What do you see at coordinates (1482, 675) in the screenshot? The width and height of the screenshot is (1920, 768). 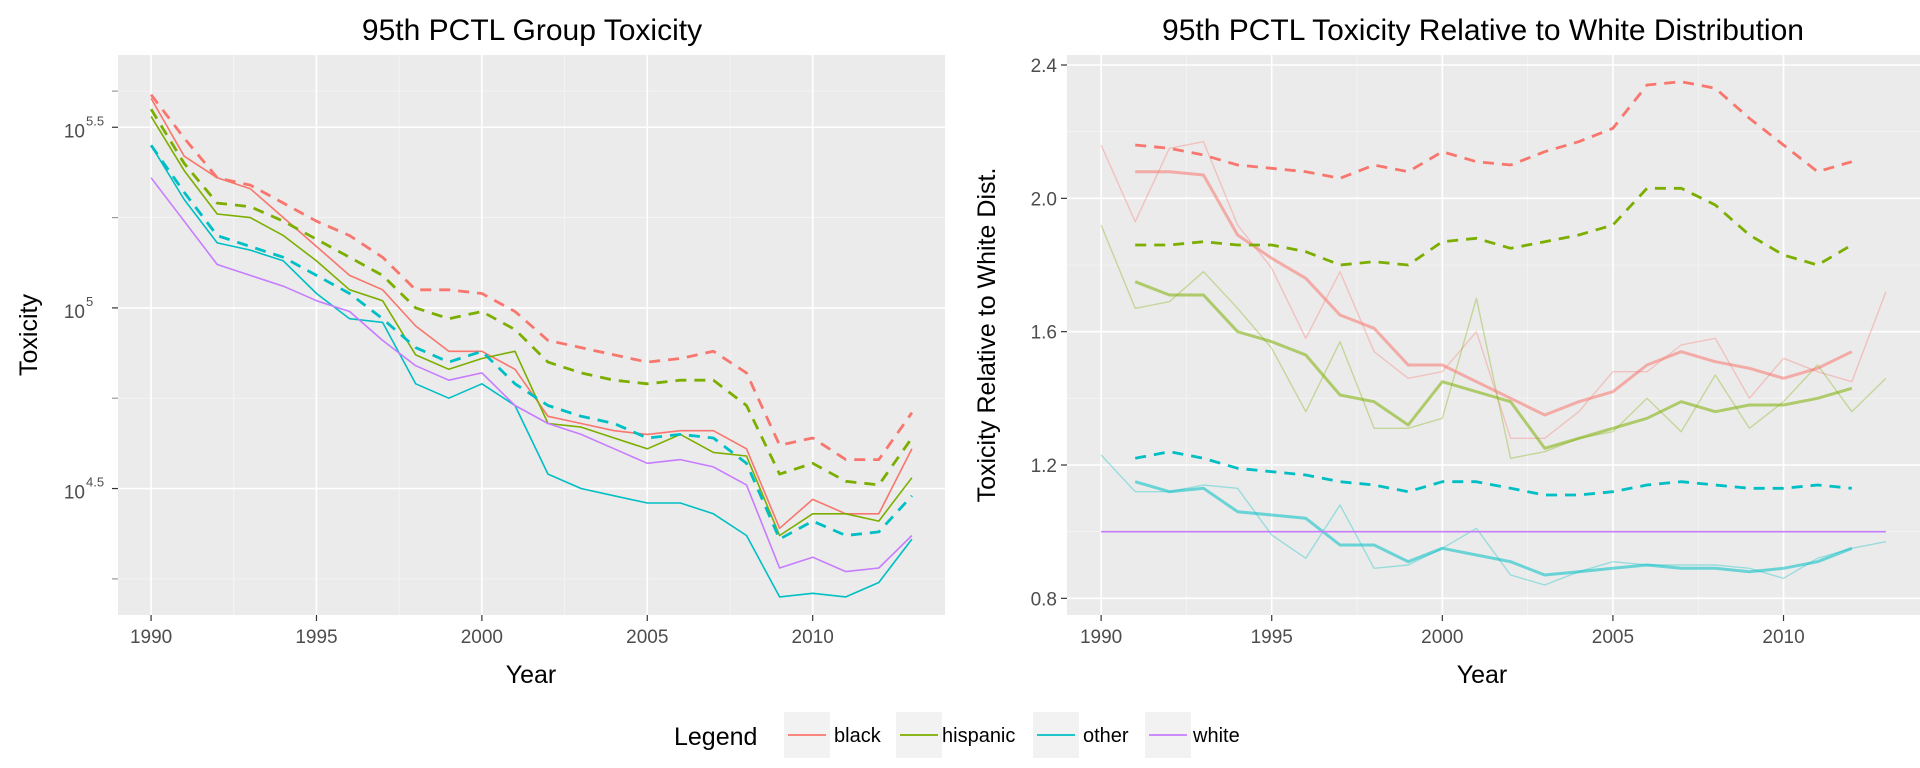 I see `right-x-axis-title: Year` at bounding box center [1482, 675].